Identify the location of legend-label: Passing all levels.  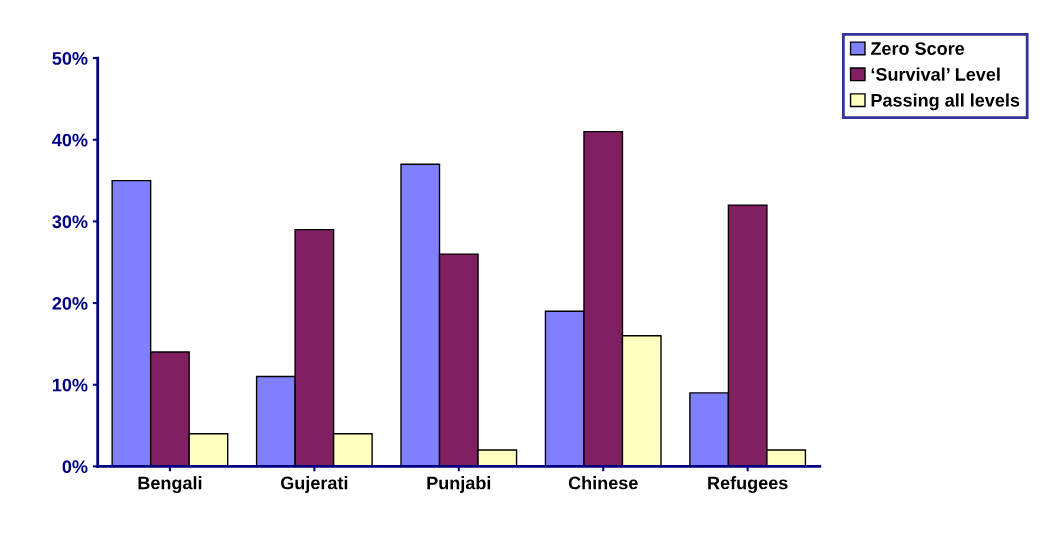
(945, 102).